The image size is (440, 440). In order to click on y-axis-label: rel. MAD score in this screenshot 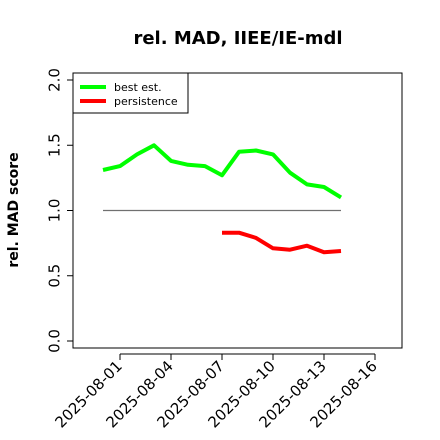, I will do `click(14, 209)`.